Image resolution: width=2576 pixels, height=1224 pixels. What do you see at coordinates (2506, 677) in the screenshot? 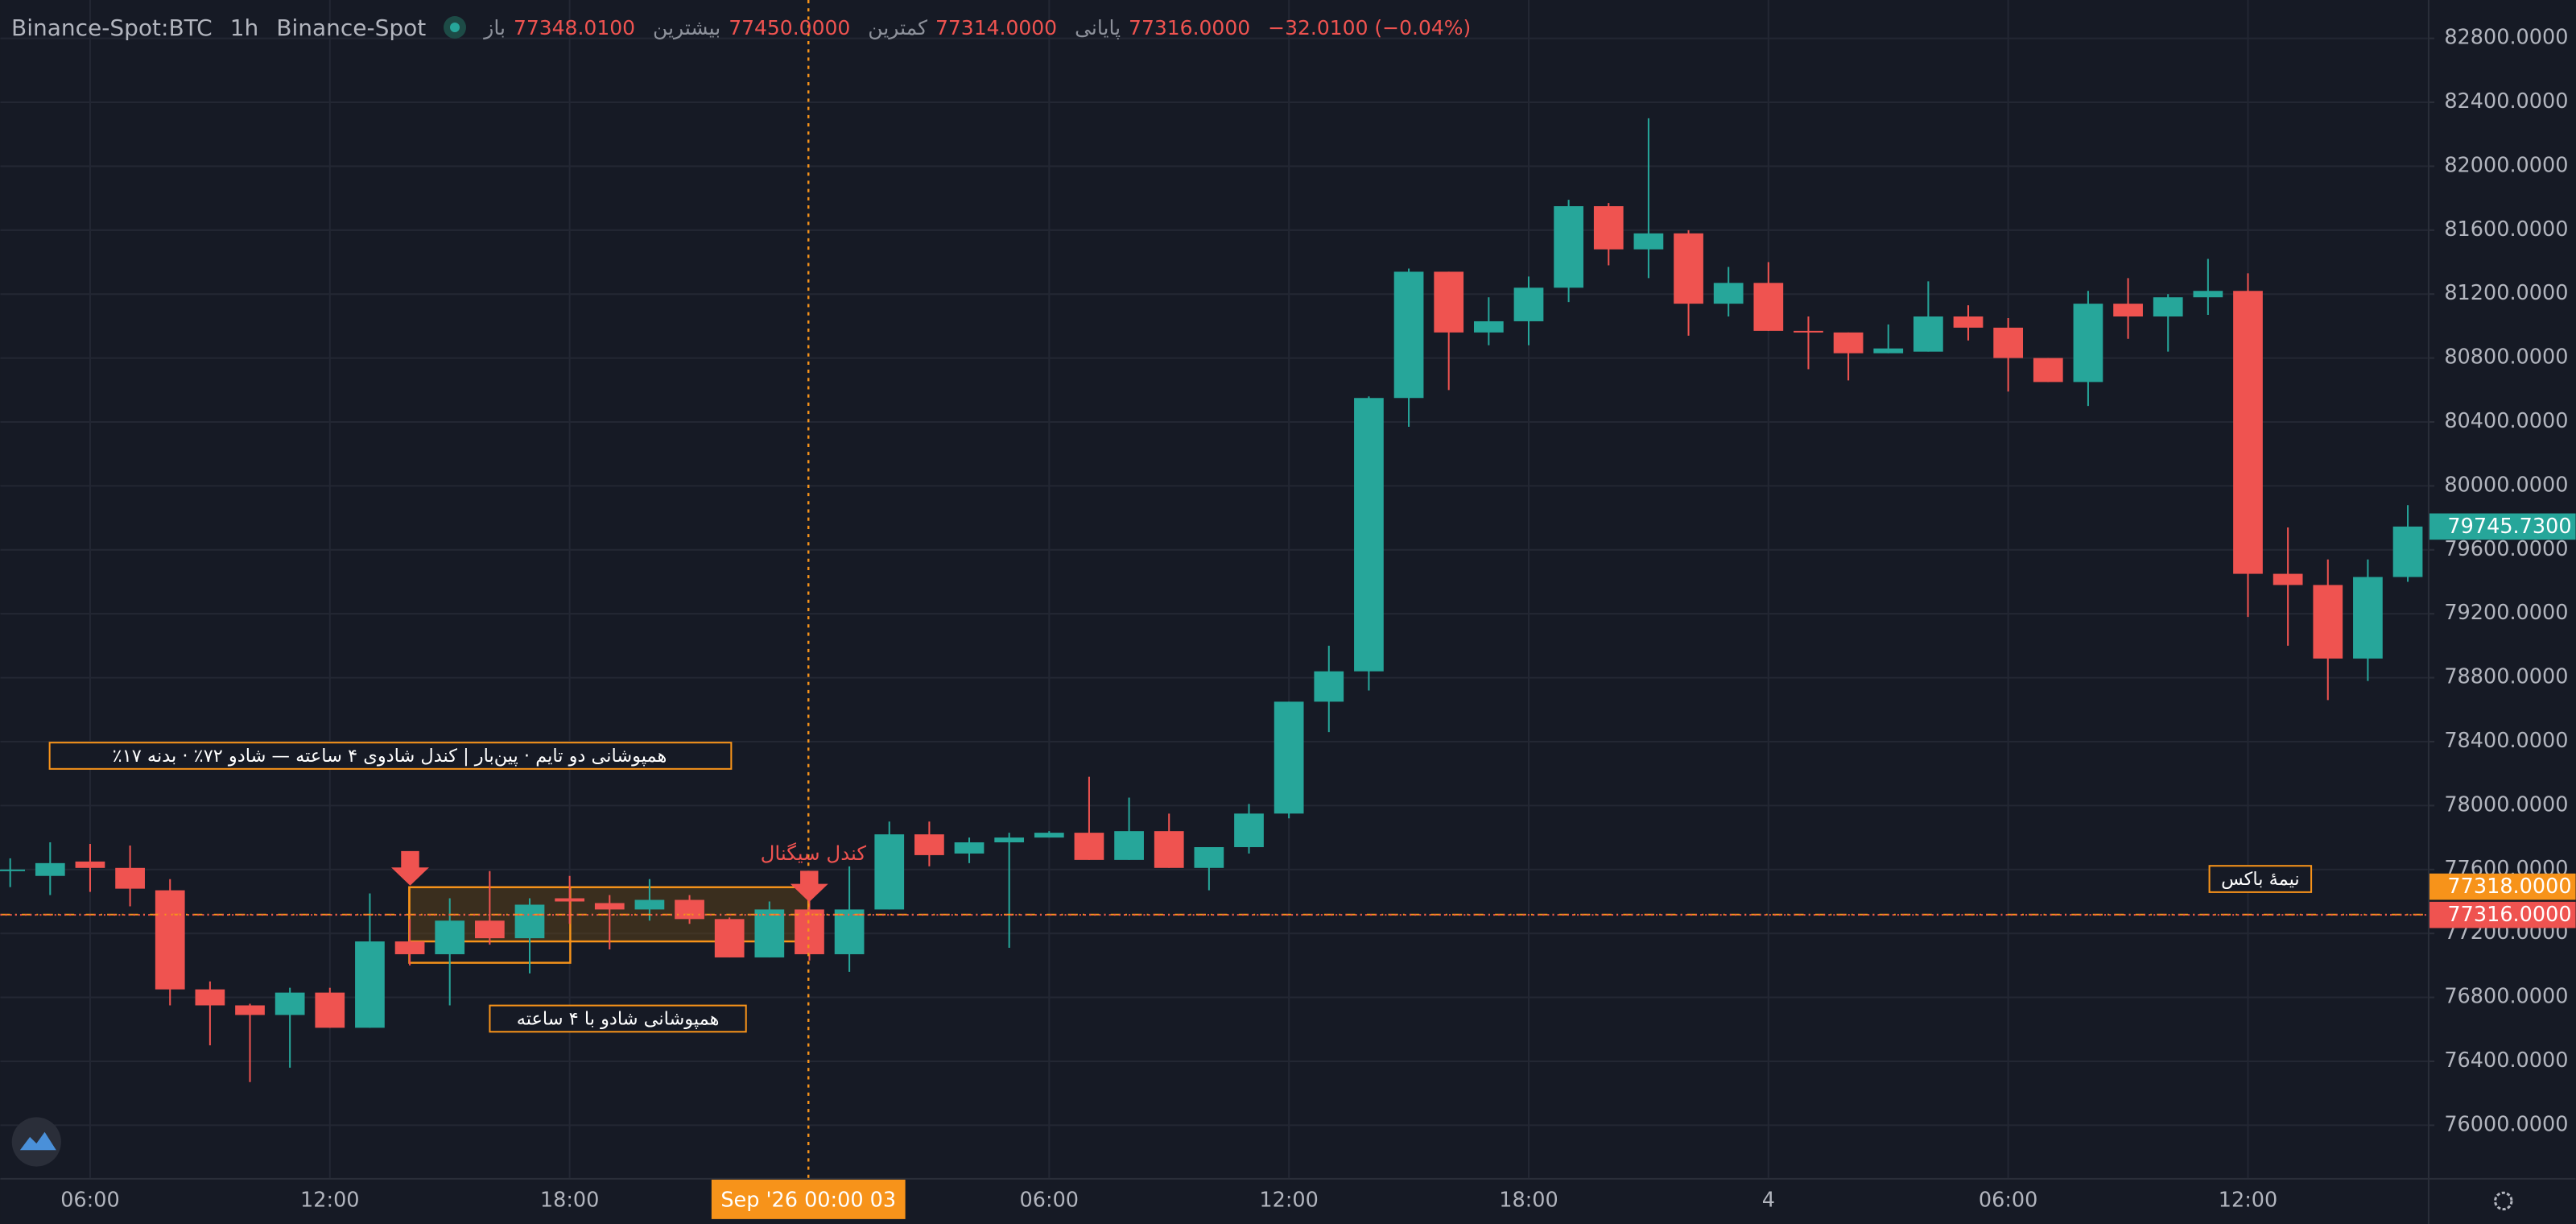
I see `y-tick-label: 78800.0000` at bounding box center [2506, 677].